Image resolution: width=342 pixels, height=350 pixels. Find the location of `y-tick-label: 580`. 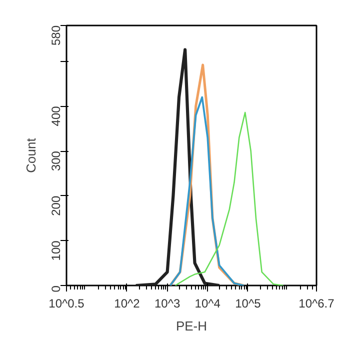

y-tick-label: 580 is located at coordinates (56, 35).